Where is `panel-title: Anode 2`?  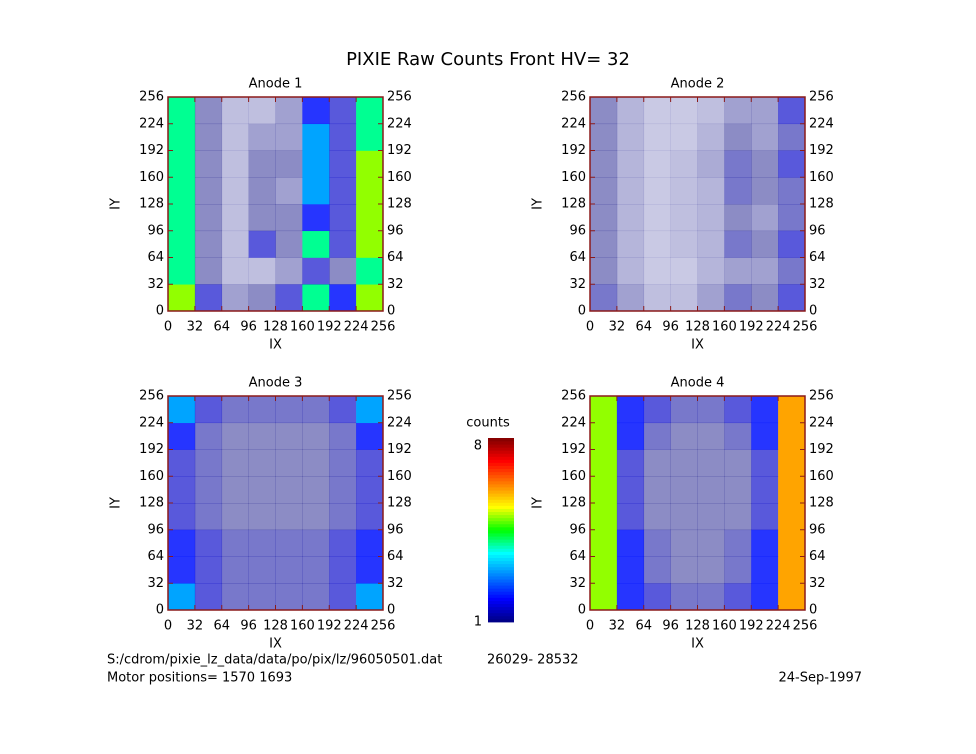
panel-title: Anode 2 is located at coordinates (698, 84).